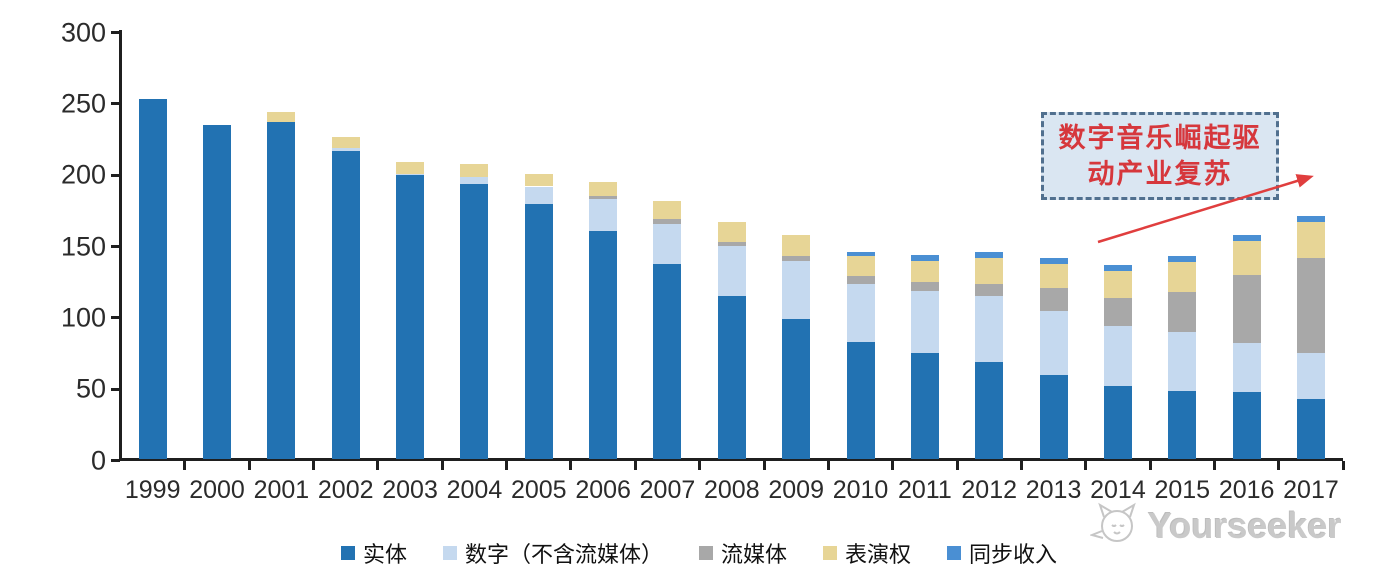 Image resolution: width=1398 pixels, height=582 pixels. I want to click on bar-segment-表演权-2011, so click(924, 271).